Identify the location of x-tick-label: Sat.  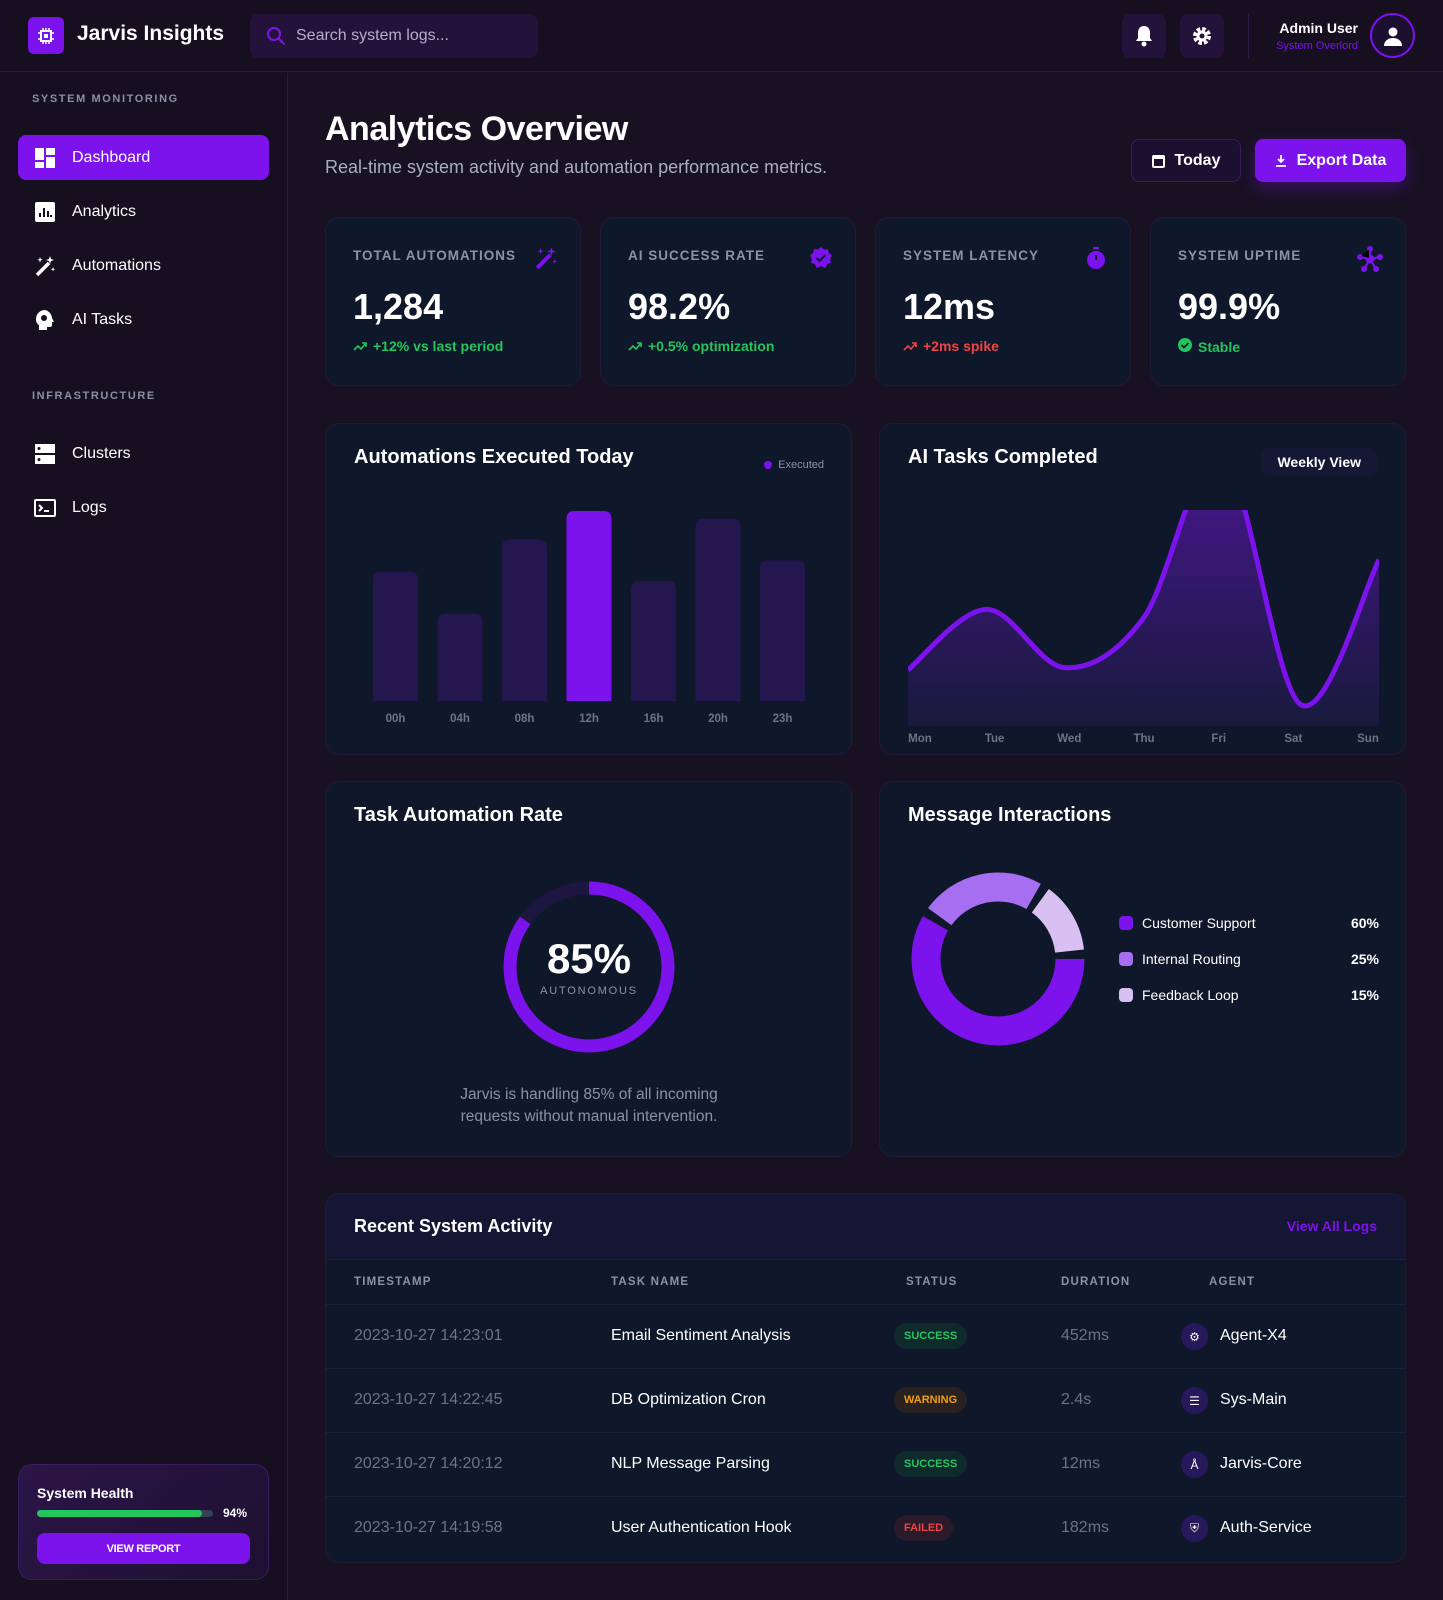
(1293, 739).